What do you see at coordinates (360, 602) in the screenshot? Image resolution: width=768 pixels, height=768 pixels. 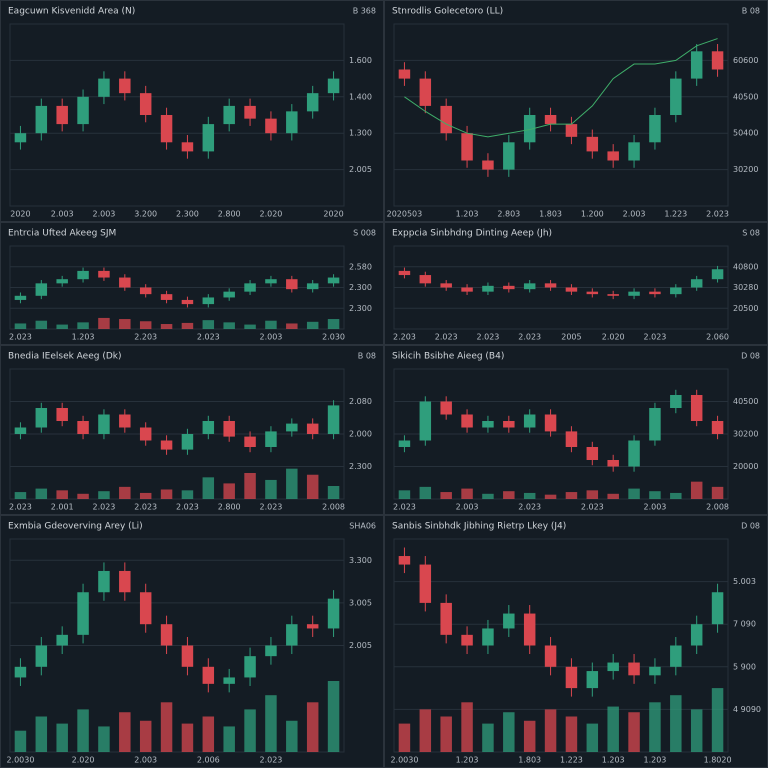 I see `y-tick-label: 3.005` at bounding box center [360, 602].